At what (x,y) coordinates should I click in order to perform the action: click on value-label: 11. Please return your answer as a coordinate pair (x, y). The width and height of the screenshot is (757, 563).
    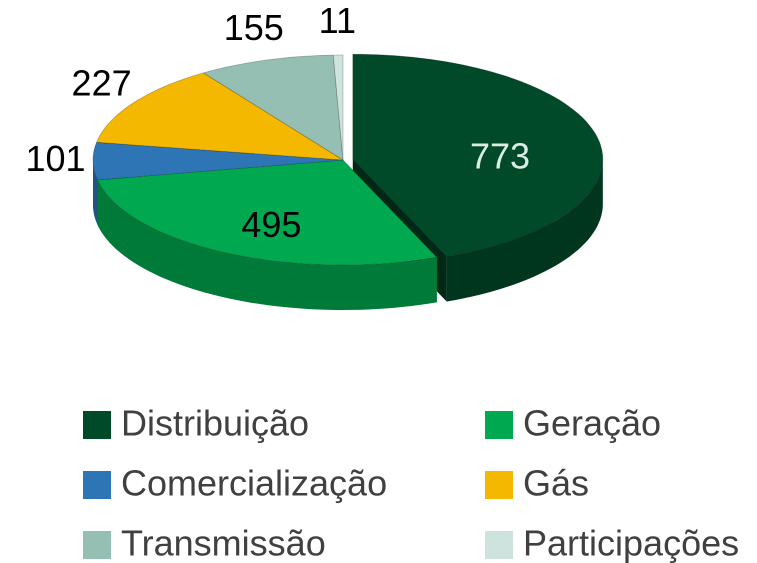
    Looking at the image, I should click on (337, 20).